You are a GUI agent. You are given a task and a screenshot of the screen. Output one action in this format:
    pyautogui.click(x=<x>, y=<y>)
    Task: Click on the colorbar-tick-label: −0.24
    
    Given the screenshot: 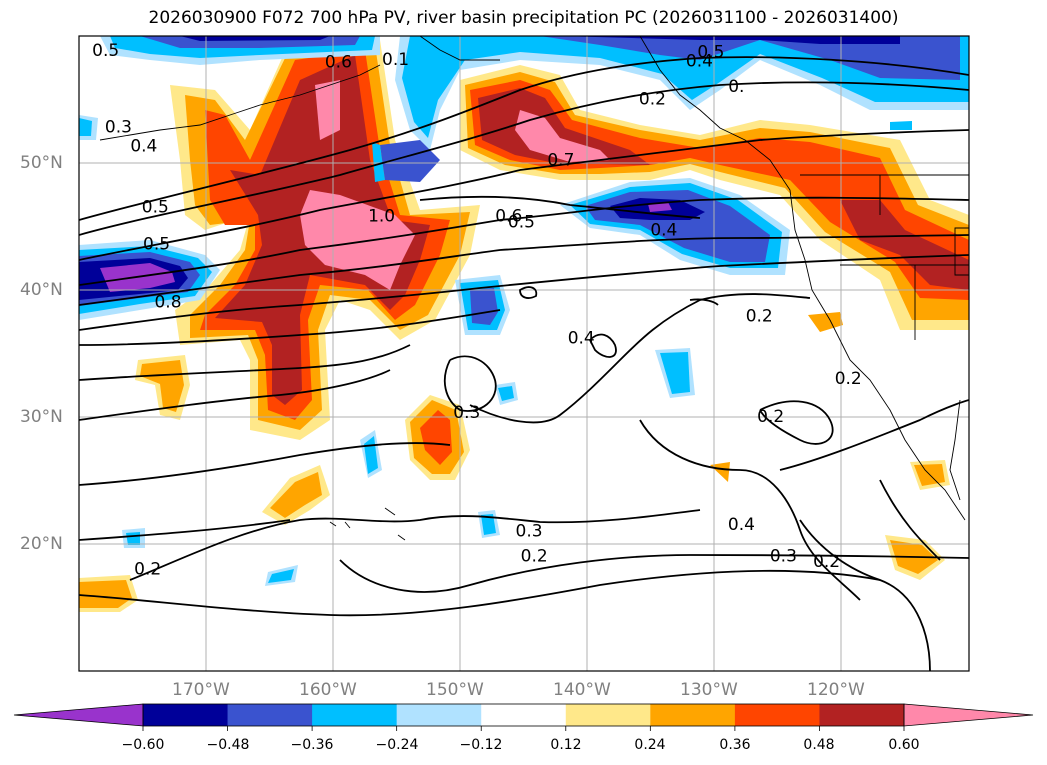 What is the action you would take?
    pyautogui.click(x=397, y=745)
    